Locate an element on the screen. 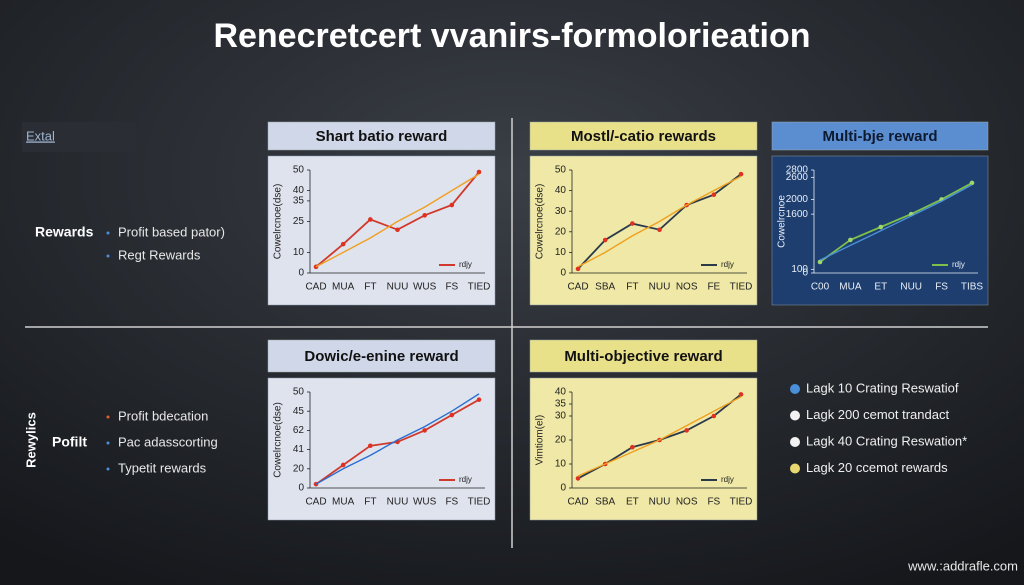 Image resolution: width=1024 pixels, height=585 pixels. y-tick-label: 100 is located at coordinates (799, 269).